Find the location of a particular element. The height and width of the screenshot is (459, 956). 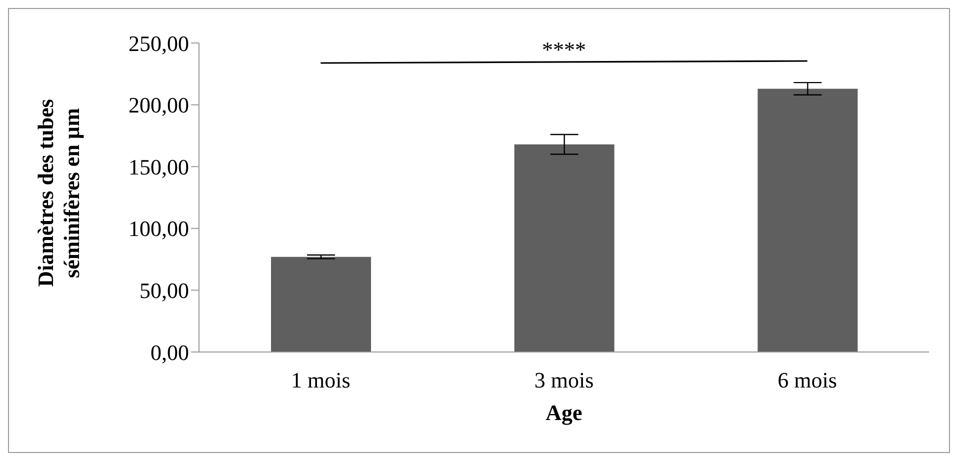

y-tick-label: 50,00 is located at coordinates (164, 291).